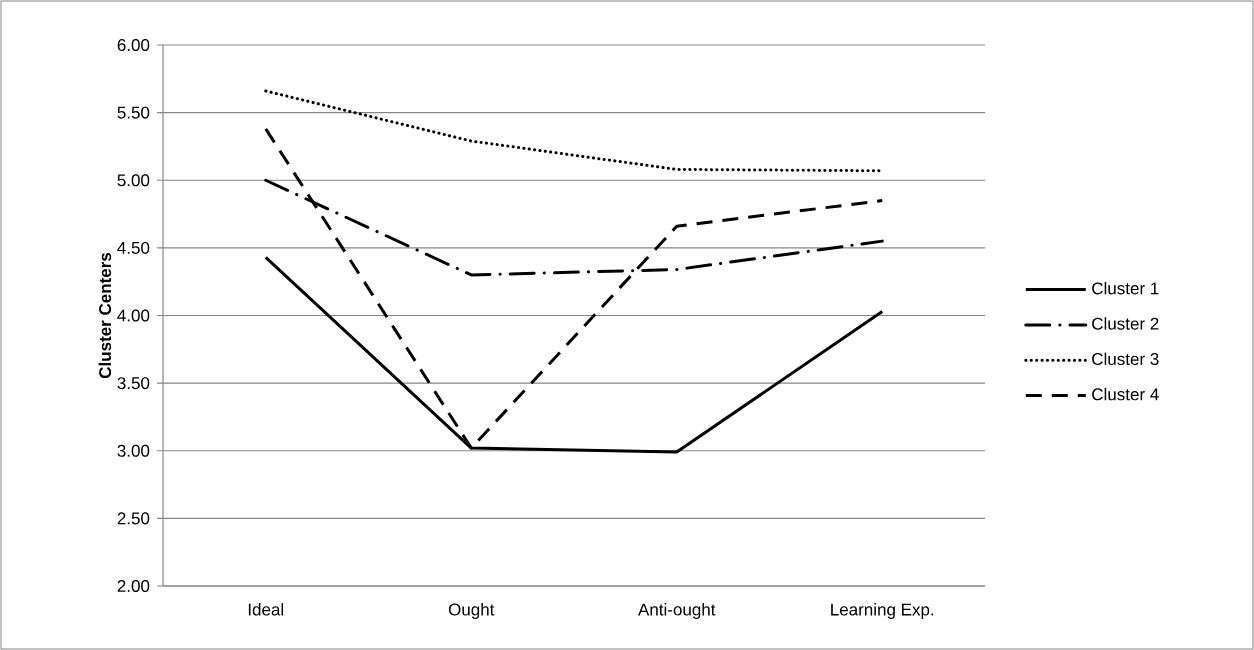  I want to click on x-tick-label: Learning Exp., so click(882, 611).